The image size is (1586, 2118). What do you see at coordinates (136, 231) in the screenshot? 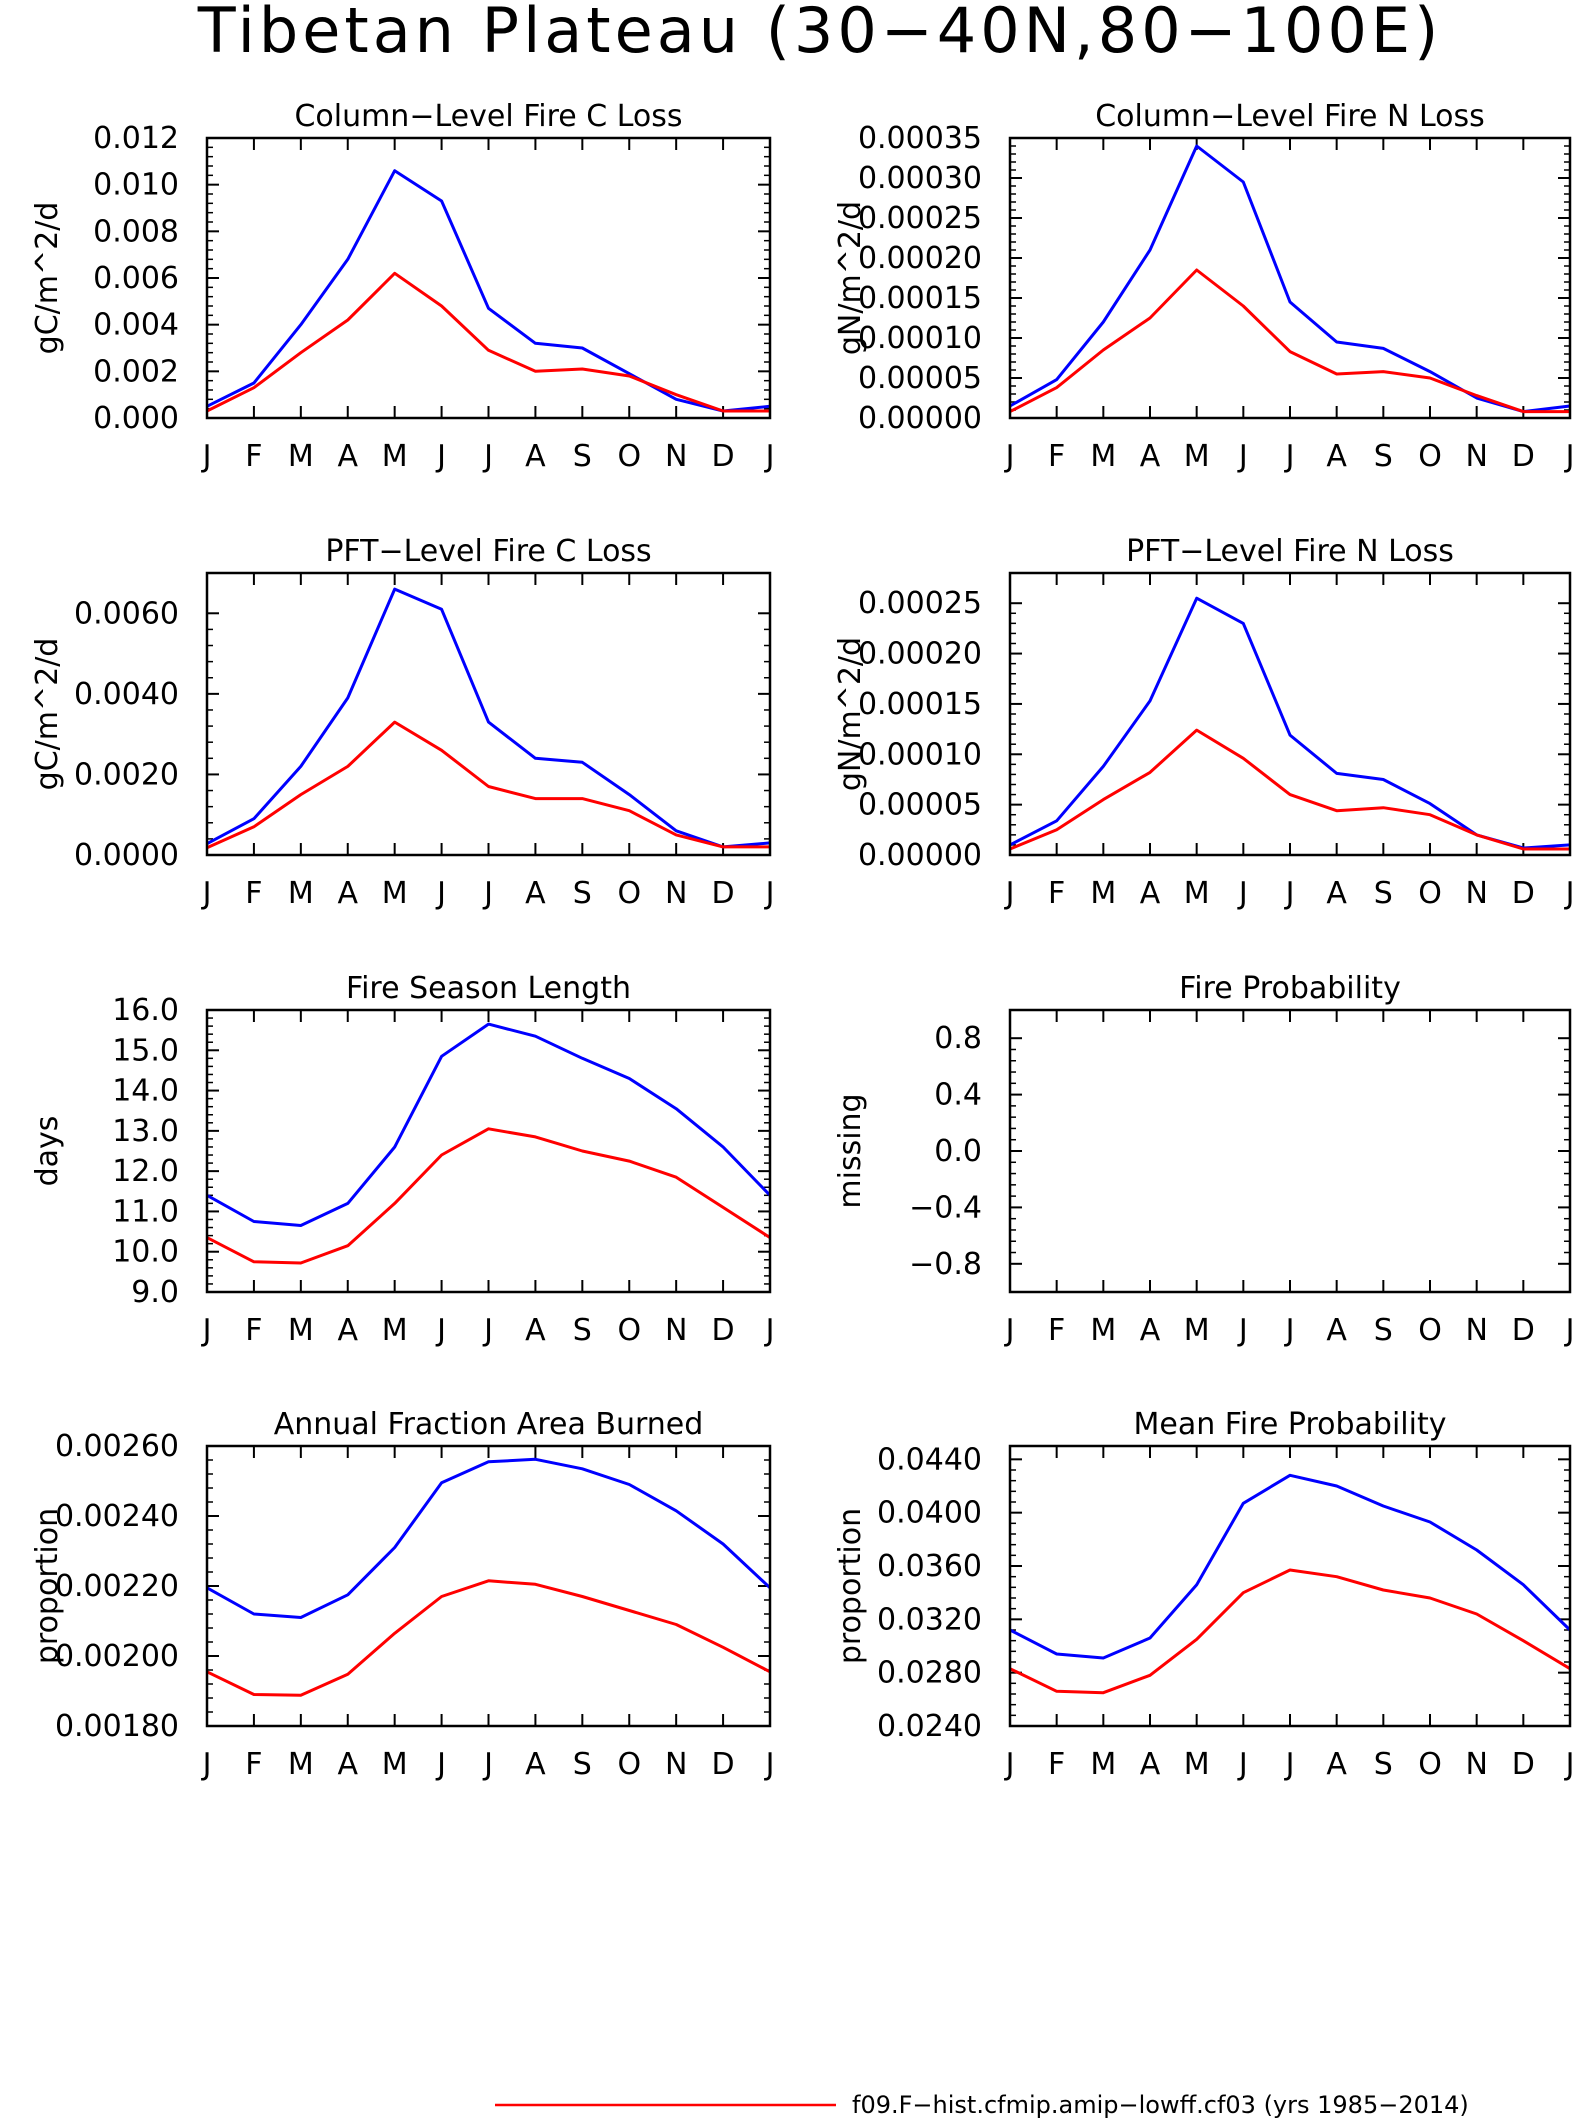
I see `y-tick-label: 0.008` at bounding box center [136, 231].